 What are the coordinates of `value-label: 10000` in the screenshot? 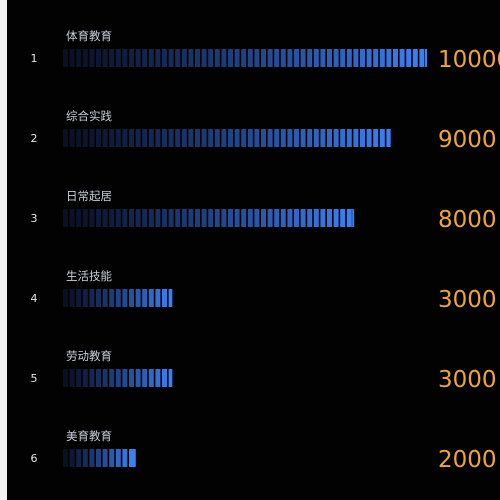 It's located at (469, 60).